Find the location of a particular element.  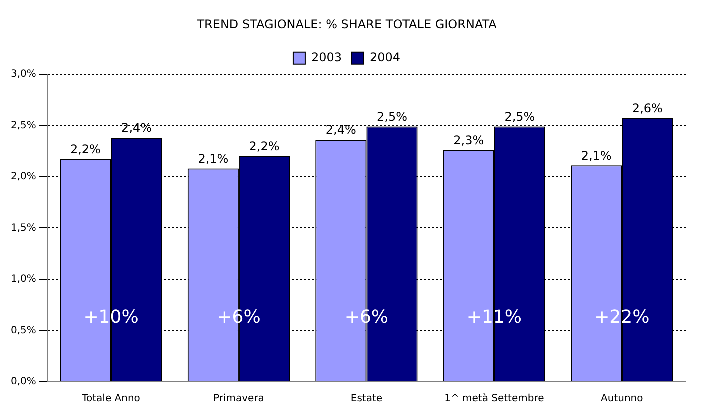

y-tick-label: 0,5% is located at coordinates (23, 330).